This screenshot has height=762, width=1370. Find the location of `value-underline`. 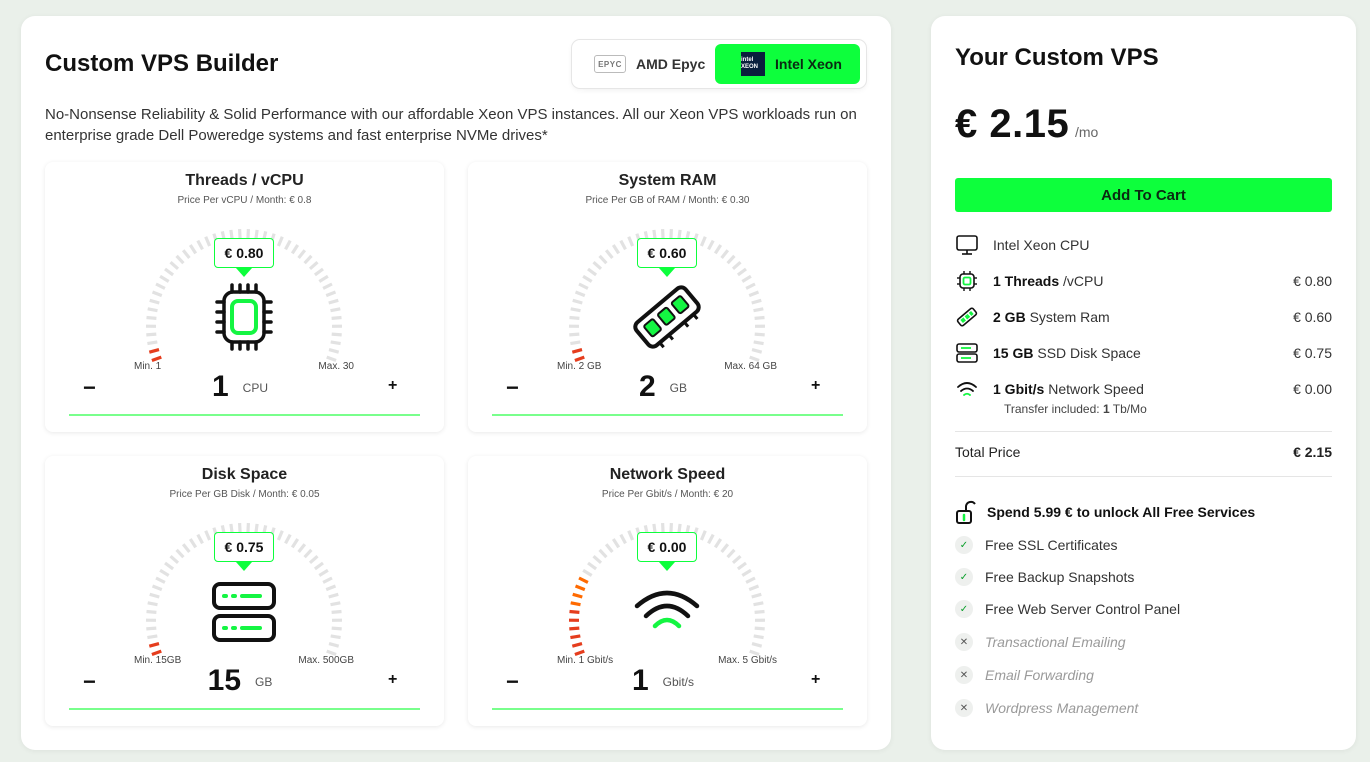

value-underline is located at coordinates (667, 709).